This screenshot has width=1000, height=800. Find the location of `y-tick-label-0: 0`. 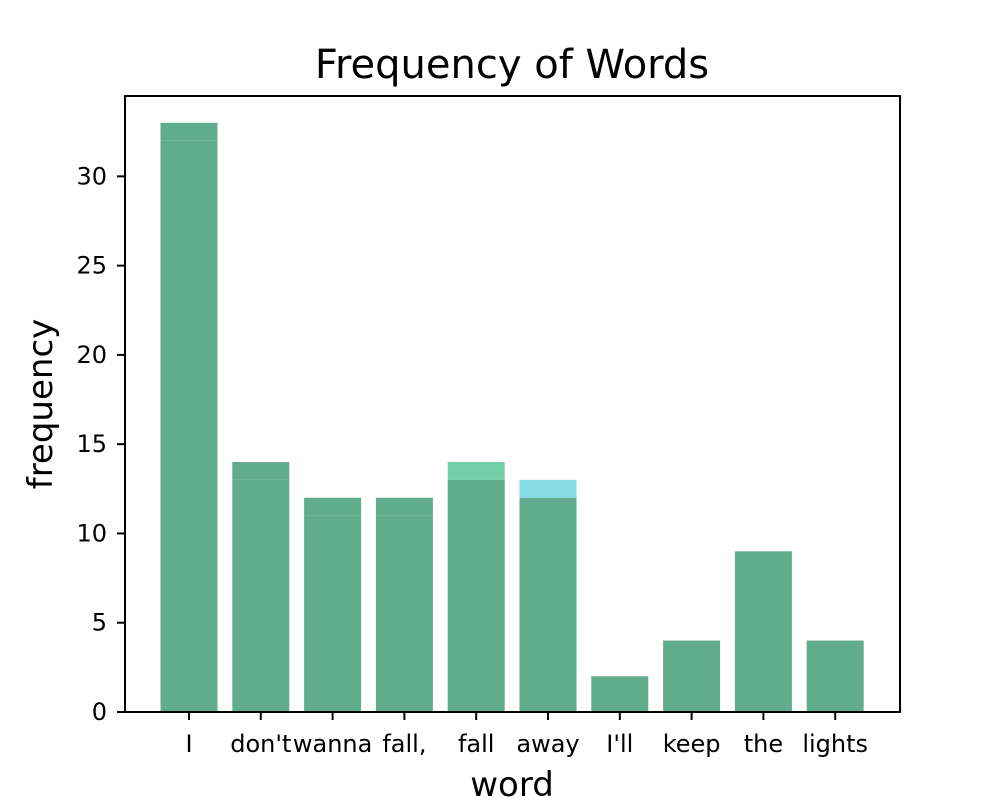

y-tick-label-0: 0 is located at coordinates (99, 712).